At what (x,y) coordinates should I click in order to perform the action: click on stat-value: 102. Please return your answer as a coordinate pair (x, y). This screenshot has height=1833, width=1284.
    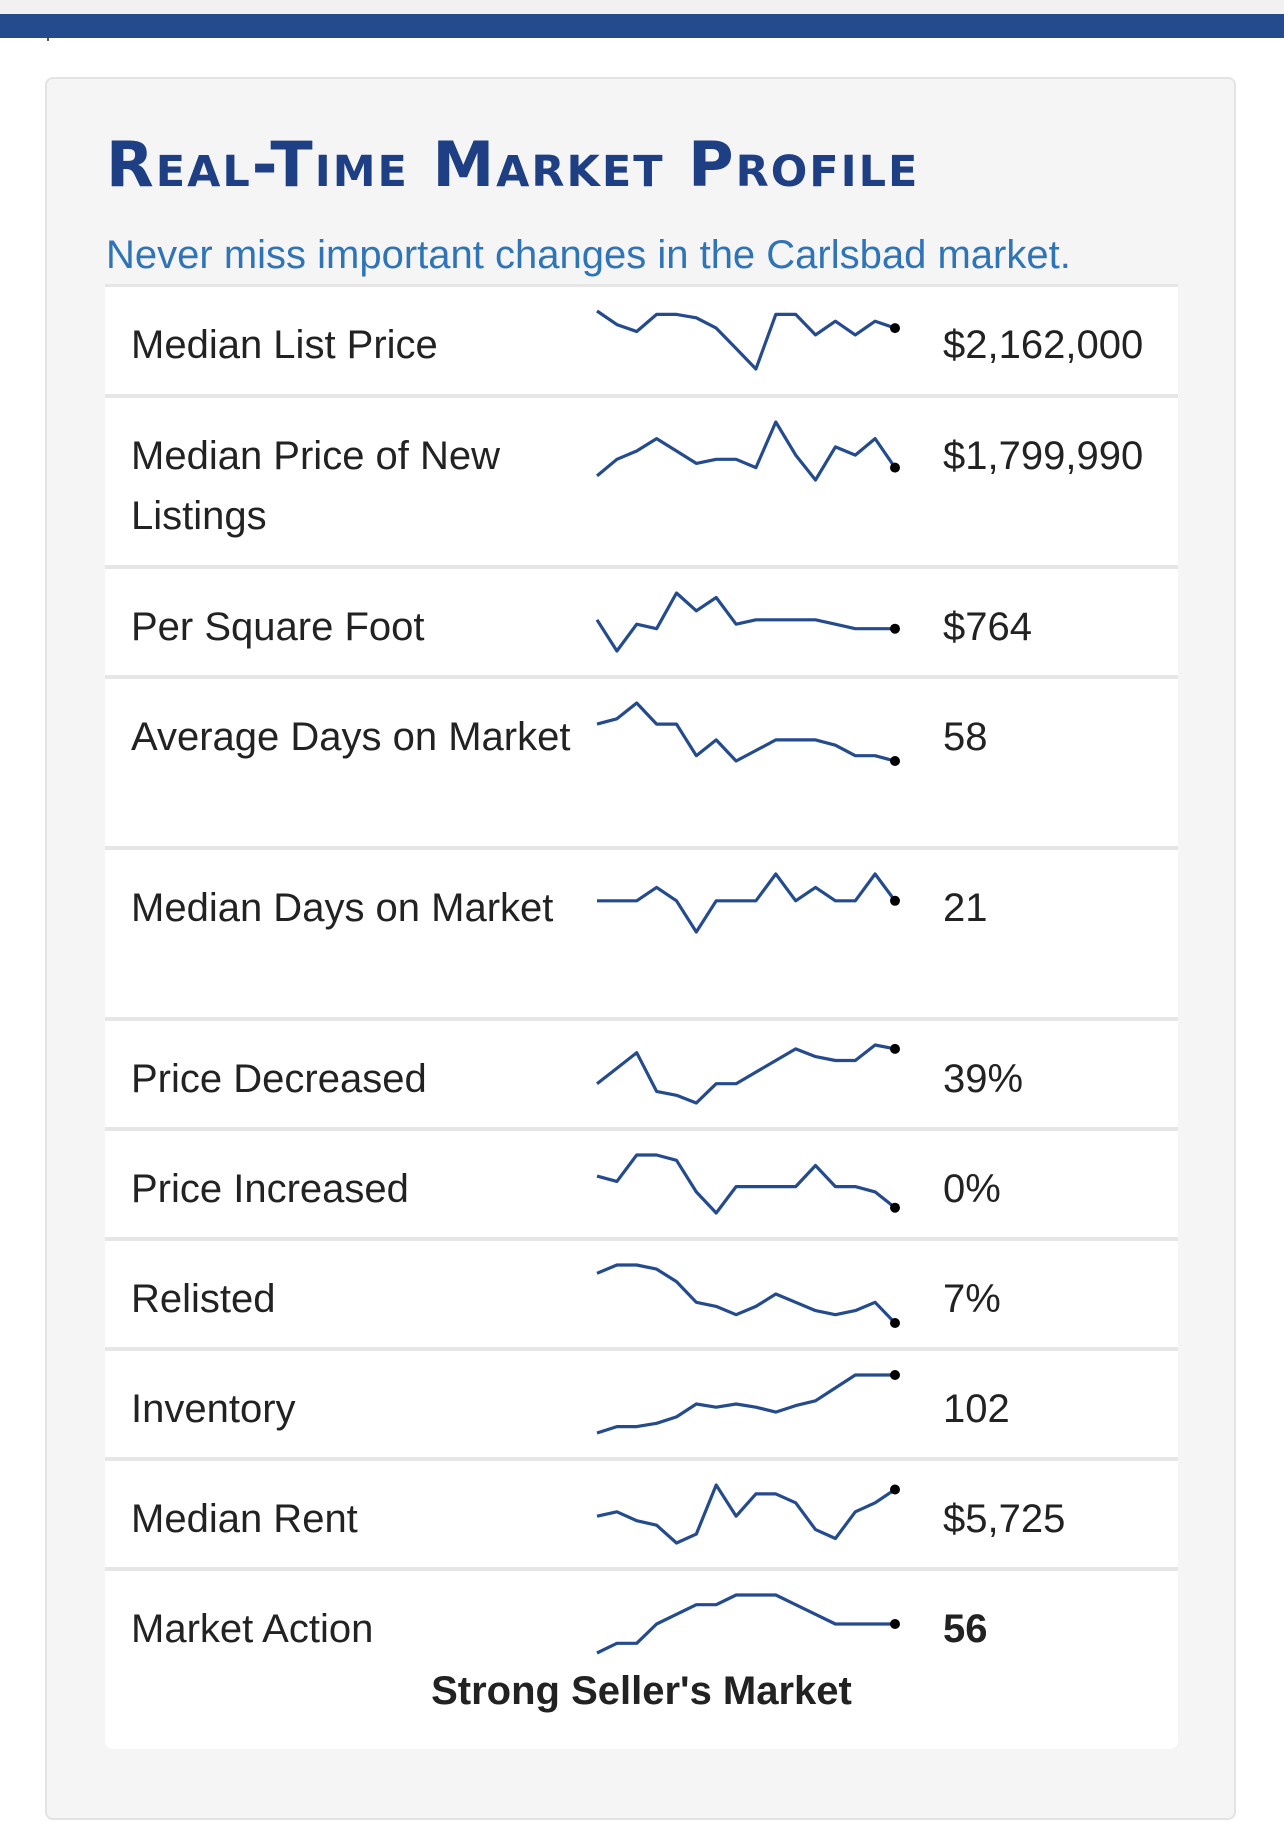
    Looking at the image, I should click on (976, 1409).